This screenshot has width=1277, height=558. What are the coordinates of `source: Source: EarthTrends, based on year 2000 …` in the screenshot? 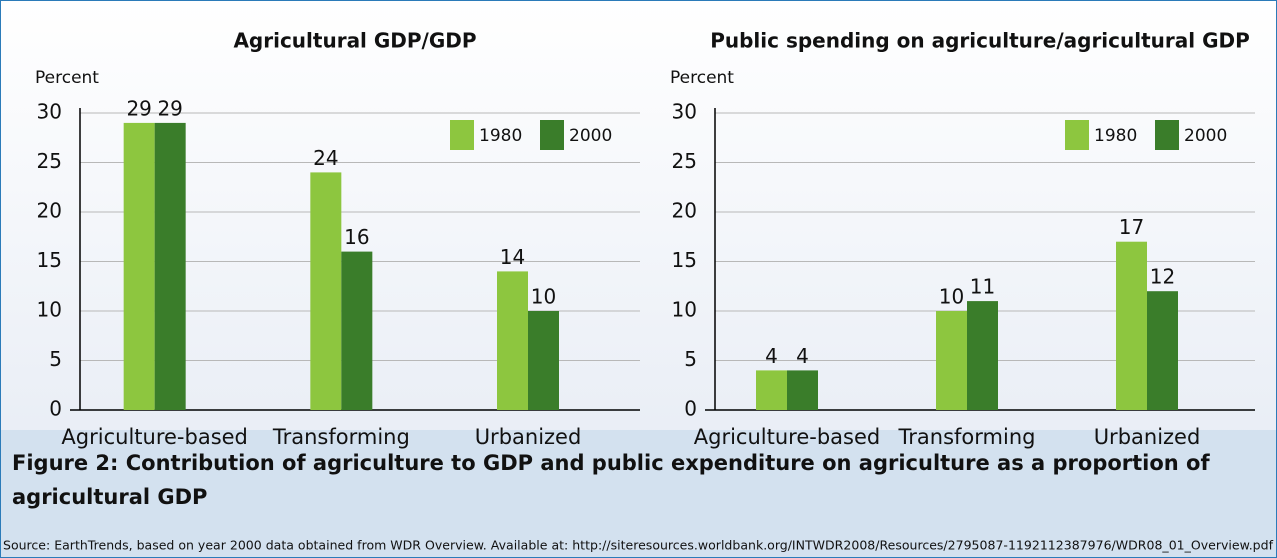 It's located at (638, 546).